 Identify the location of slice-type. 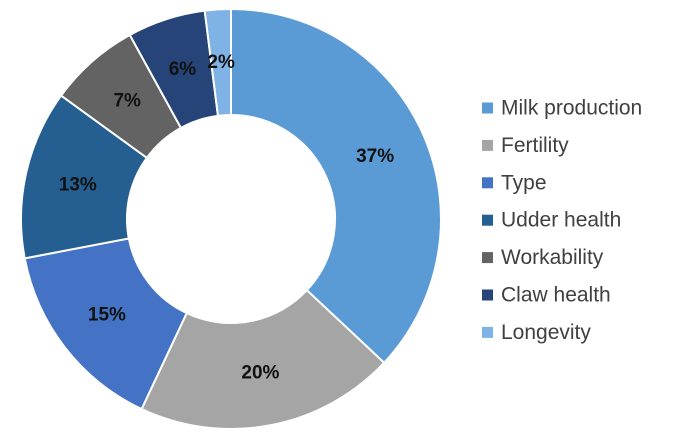
(106, 324).